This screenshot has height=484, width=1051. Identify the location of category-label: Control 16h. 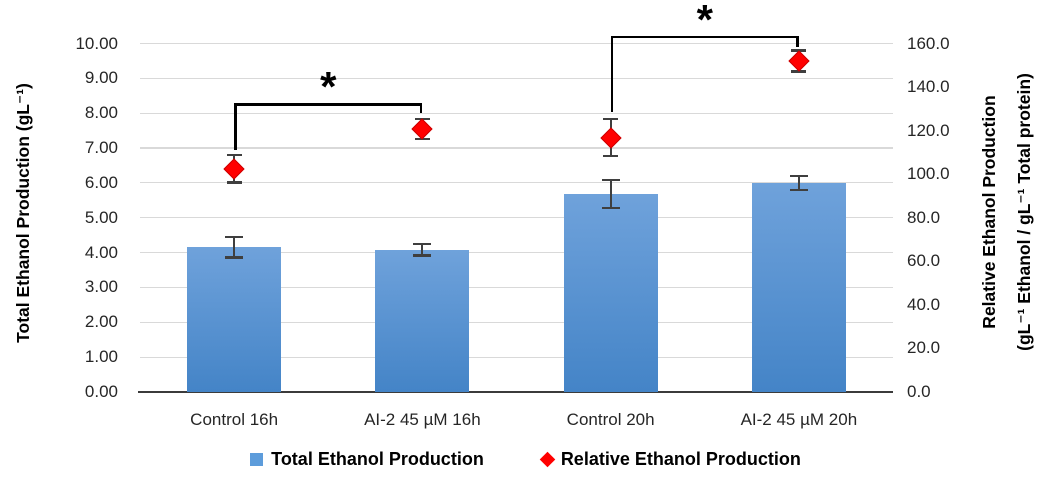
(234, 419).